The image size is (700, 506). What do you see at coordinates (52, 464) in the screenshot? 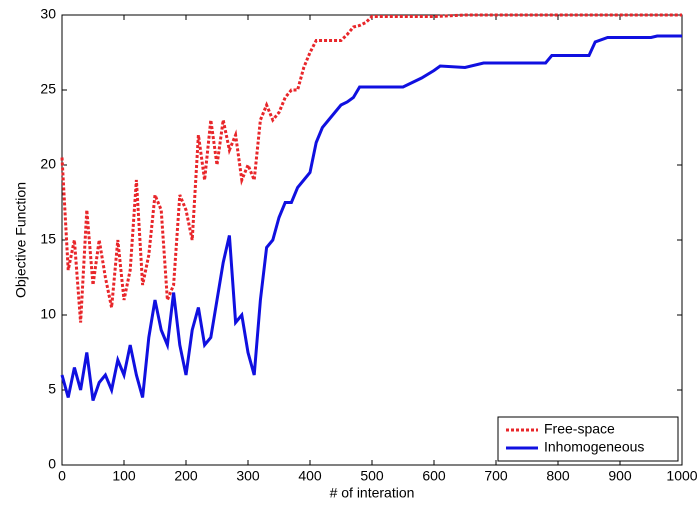
I see `y-tick-label: 0` at bounding box center [52, 464].